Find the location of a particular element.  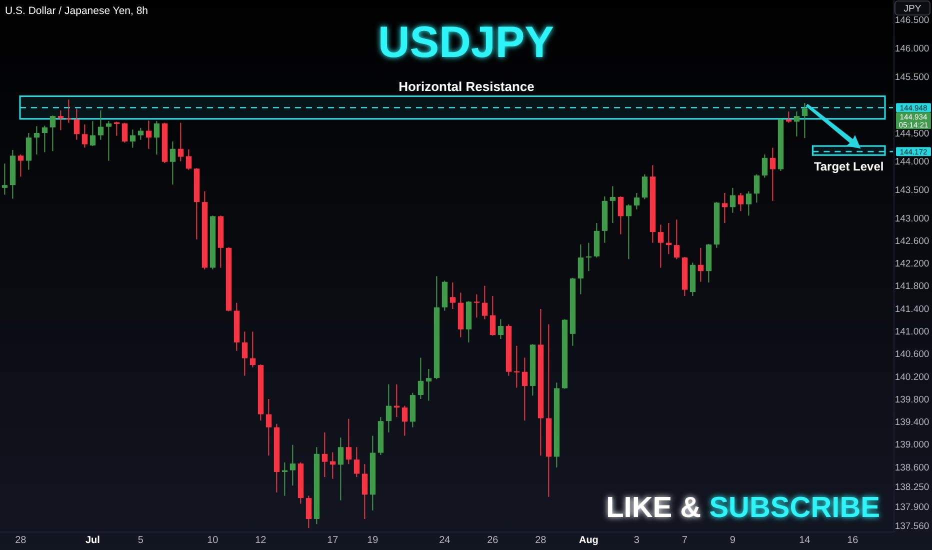

y-tick-label: 146.500 is located at coordinates (912, 20).